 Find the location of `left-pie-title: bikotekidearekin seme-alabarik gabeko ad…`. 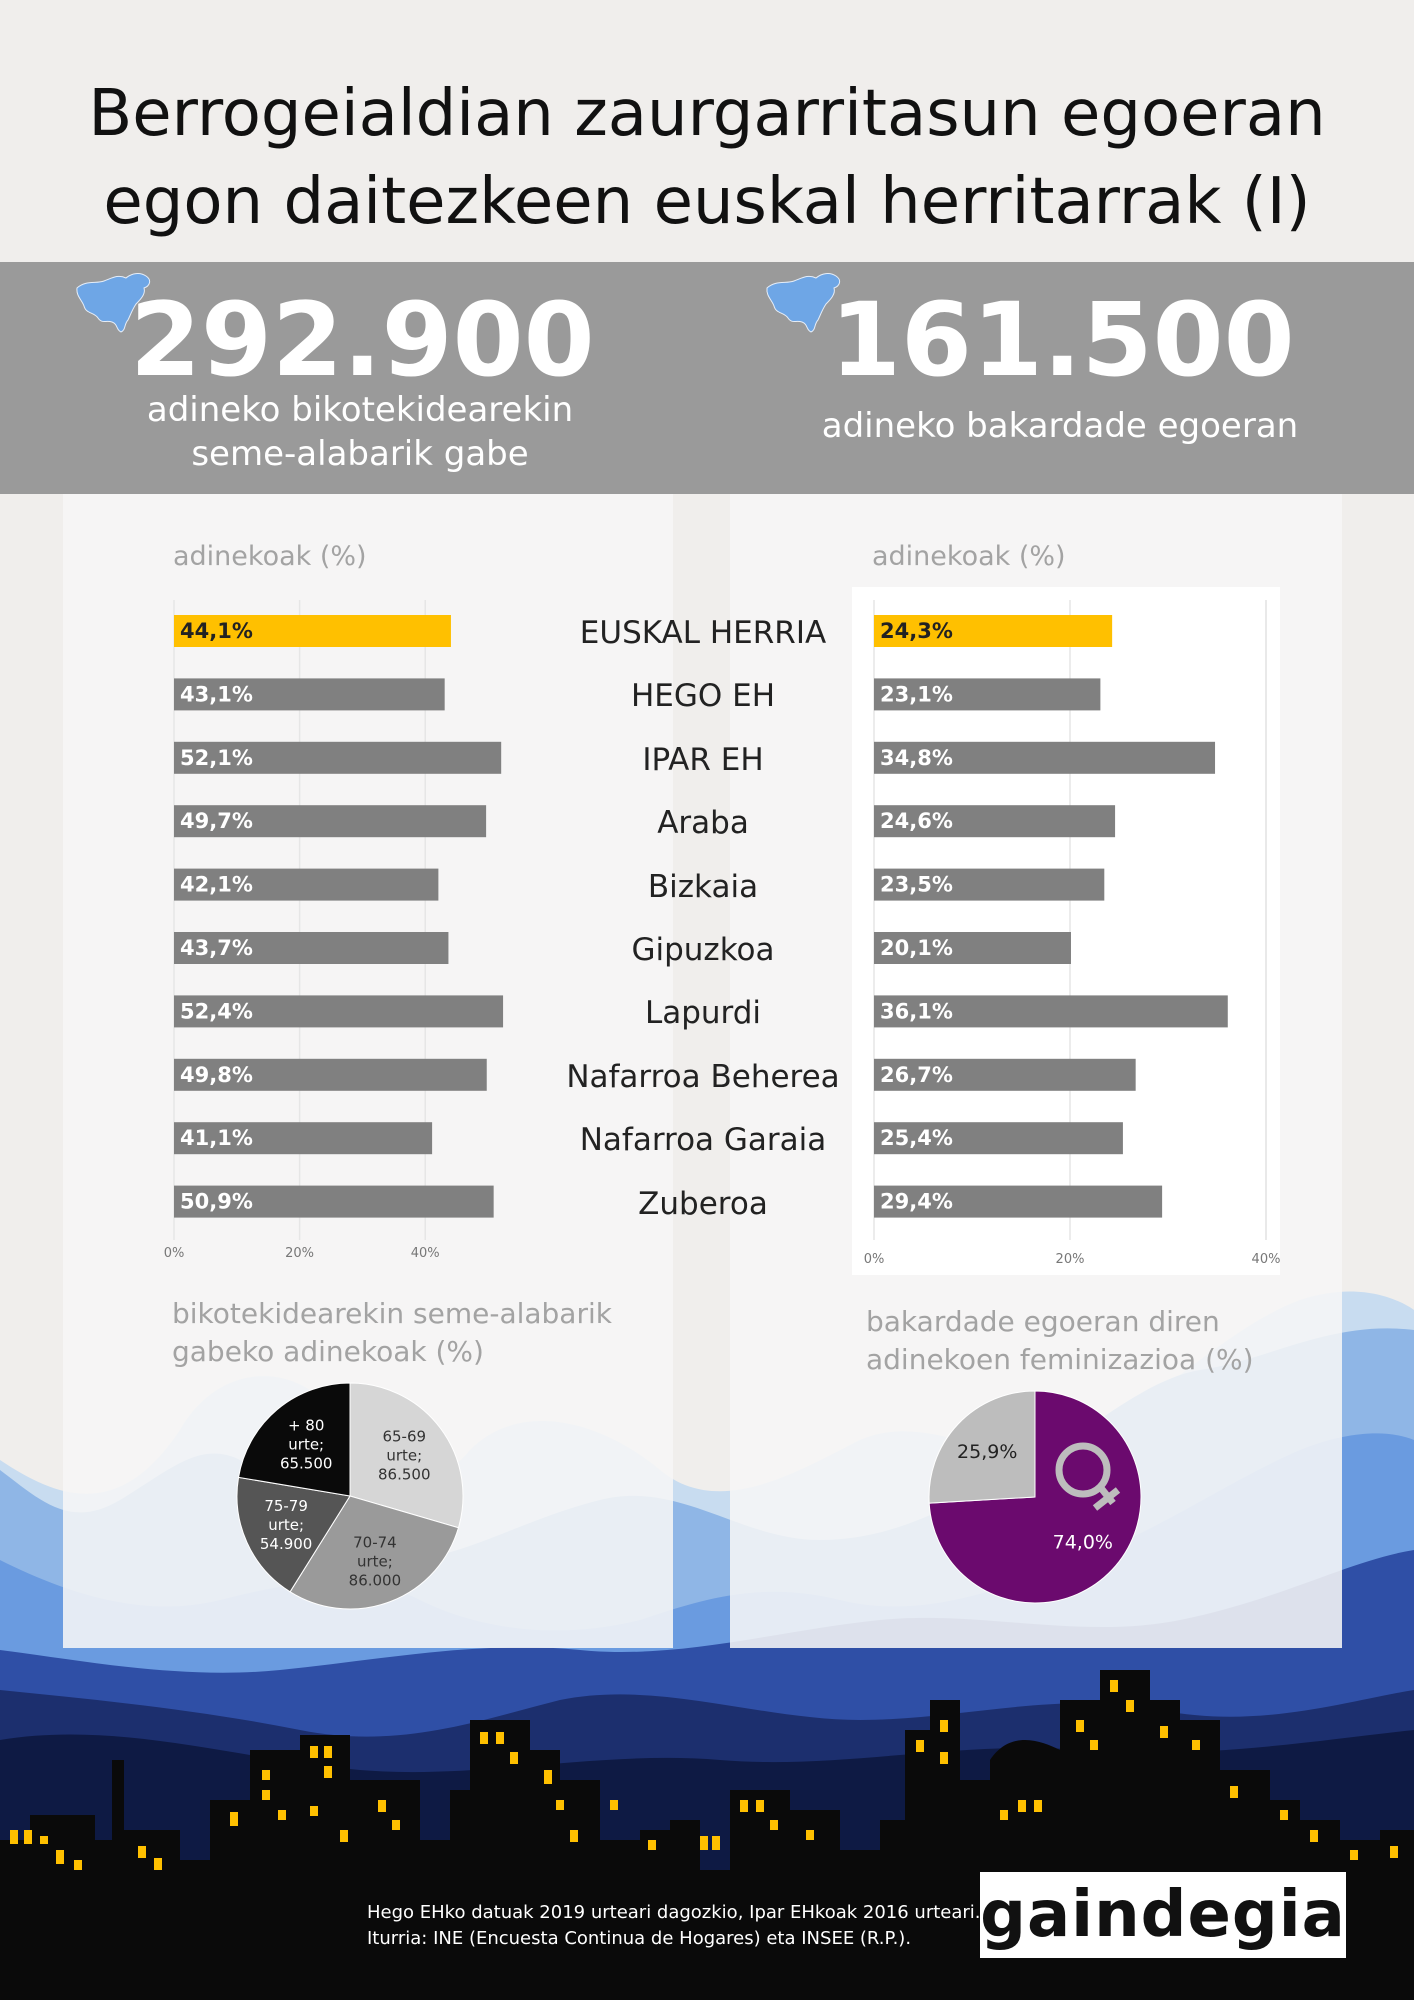

left-pie-title: bikotekidearekin seme-alabarik gabeko ad… is located at coordinates (392, 1333).